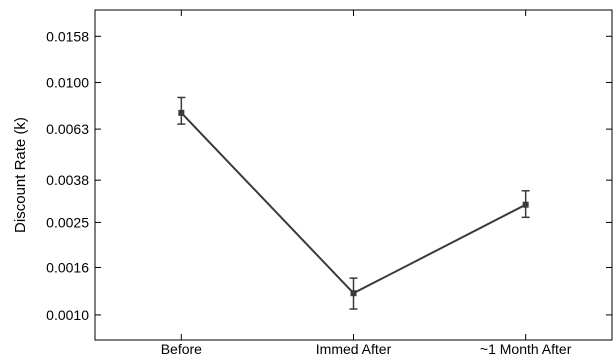 The height and width of the screenshot is (354, 615). Describe the element at coordinates (67, 180) in the screenshot. I see `y-tick-label: 0.0038` at that location.